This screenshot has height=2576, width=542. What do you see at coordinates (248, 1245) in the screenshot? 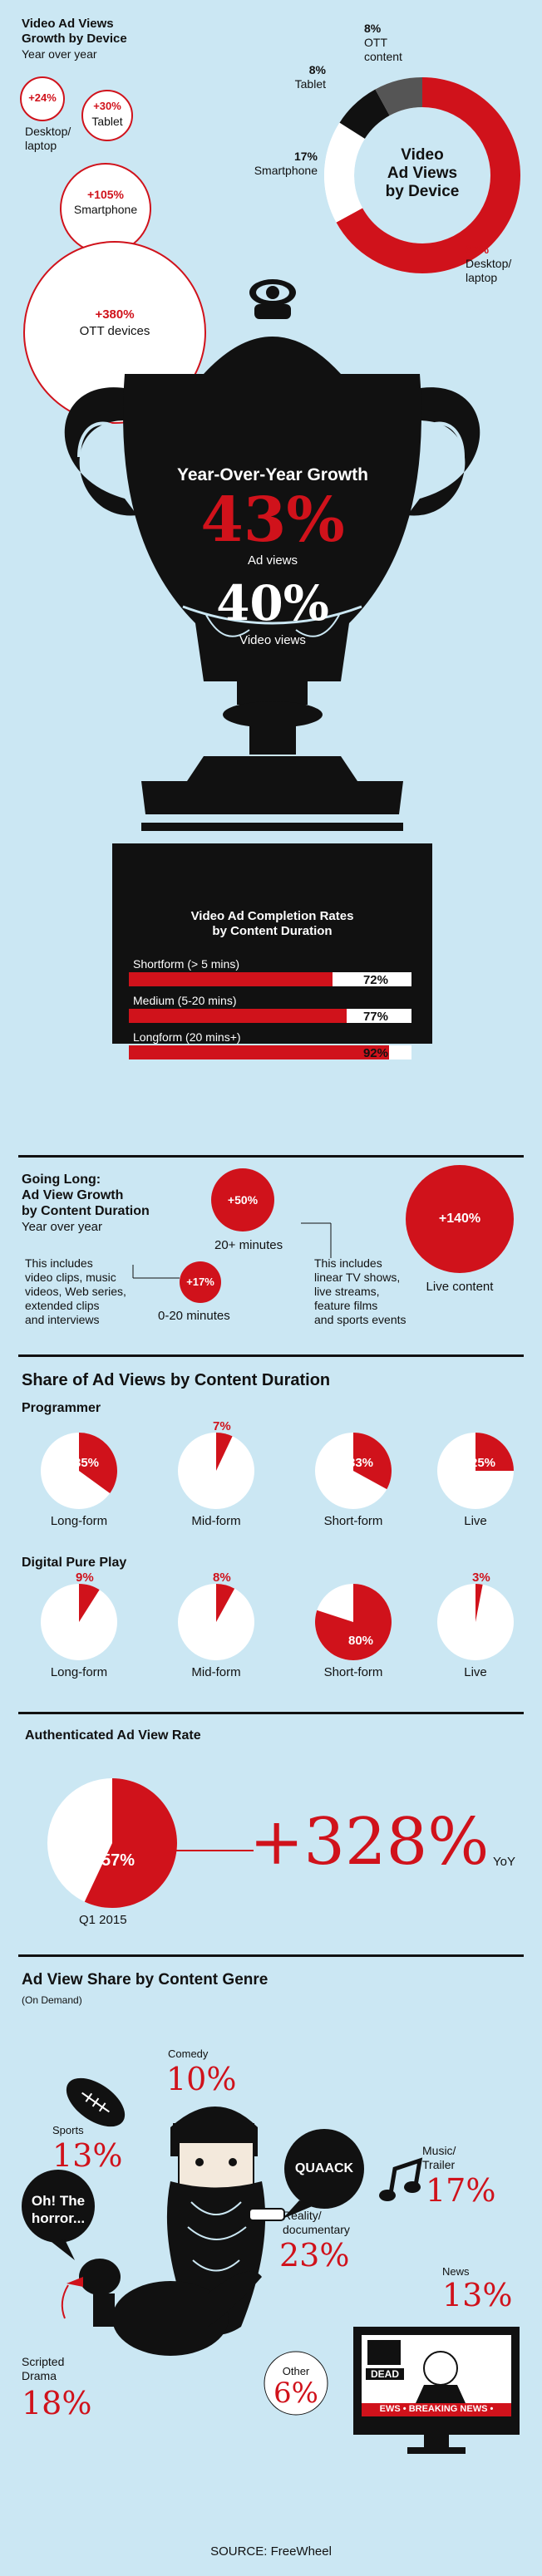
I see `long-growth-label: 20+ minutes` at bounding box center [248, 1245].